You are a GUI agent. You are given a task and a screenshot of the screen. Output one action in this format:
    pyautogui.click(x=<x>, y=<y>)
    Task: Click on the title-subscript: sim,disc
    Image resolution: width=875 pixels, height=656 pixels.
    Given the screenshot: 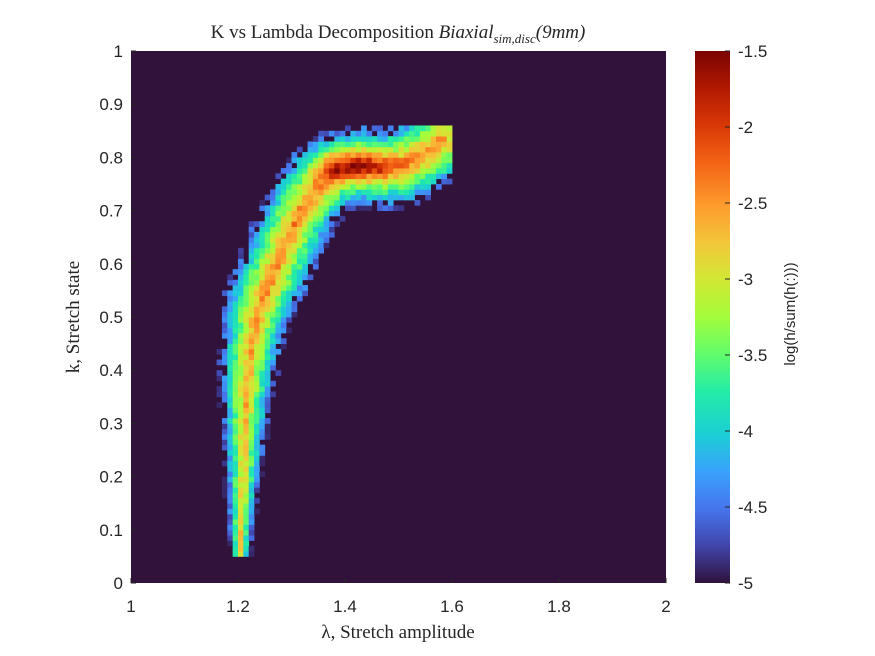 What is the action you would take?
    pyautogui.click(x=515, y=38)
    